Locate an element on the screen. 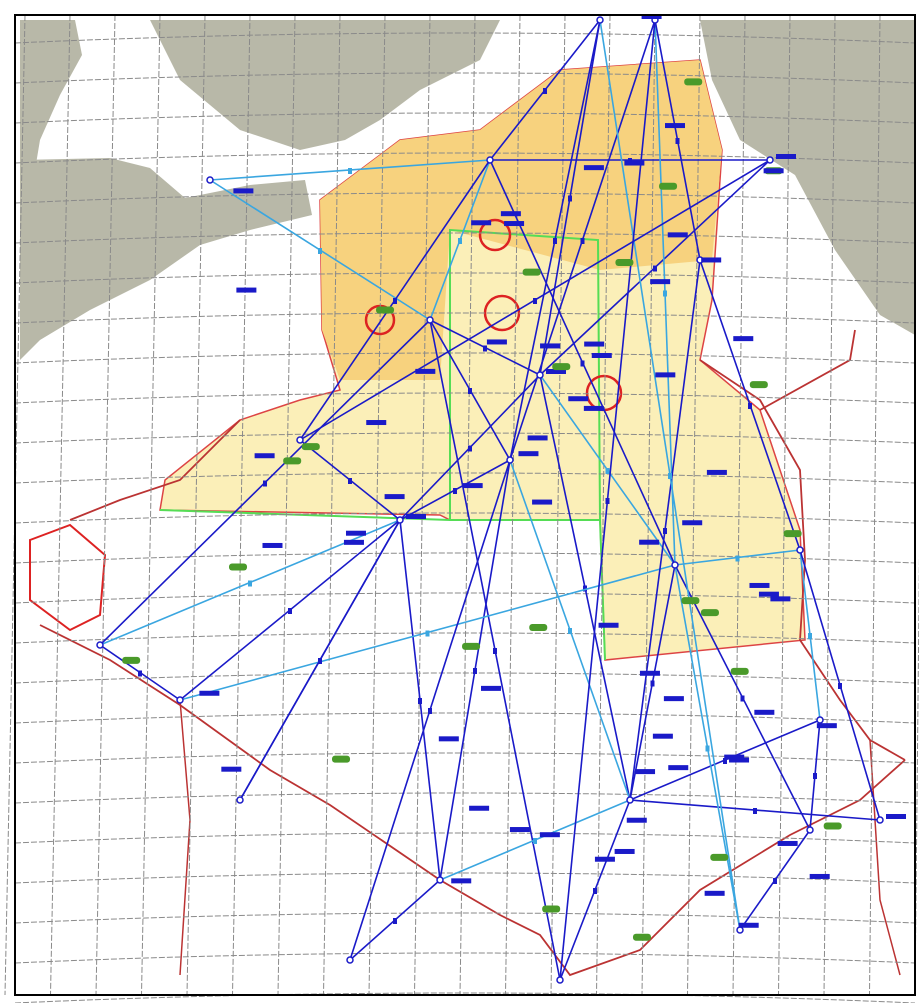  land is located at coordinates (51, 120).